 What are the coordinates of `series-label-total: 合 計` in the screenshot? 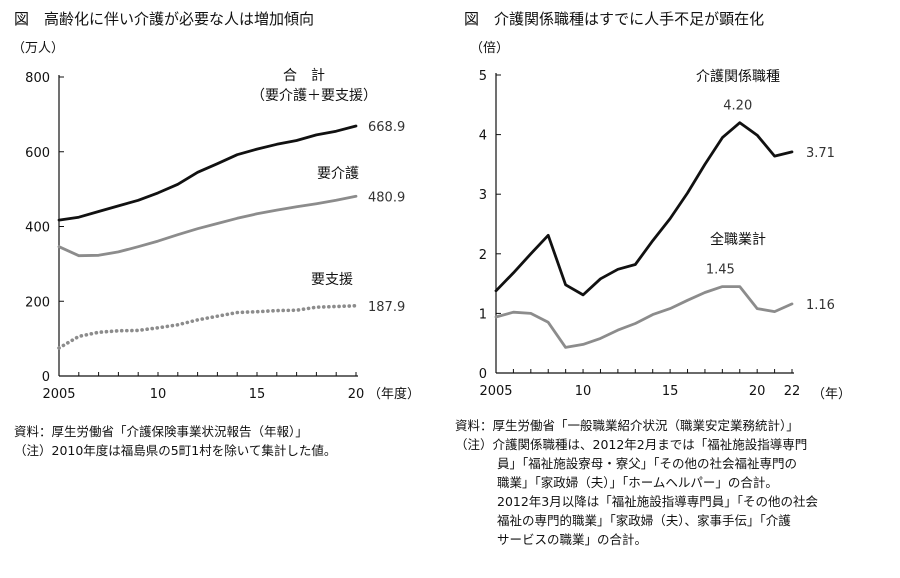 It's located at (304, 76).